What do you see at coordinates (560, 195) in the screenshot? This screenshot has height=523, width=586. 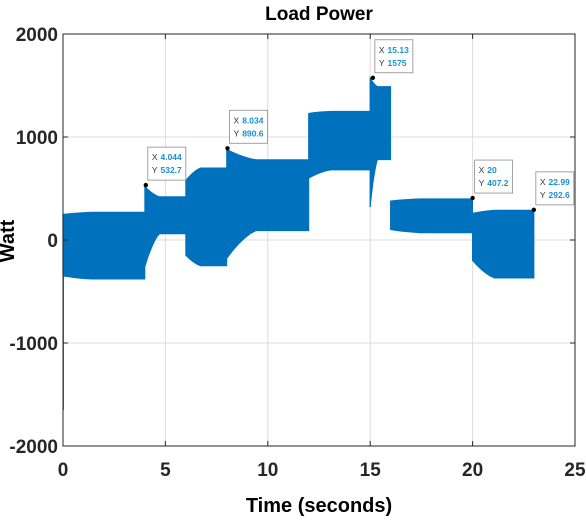 I see `datatip-y-value: 292.6` at bounding box center [560, 195].